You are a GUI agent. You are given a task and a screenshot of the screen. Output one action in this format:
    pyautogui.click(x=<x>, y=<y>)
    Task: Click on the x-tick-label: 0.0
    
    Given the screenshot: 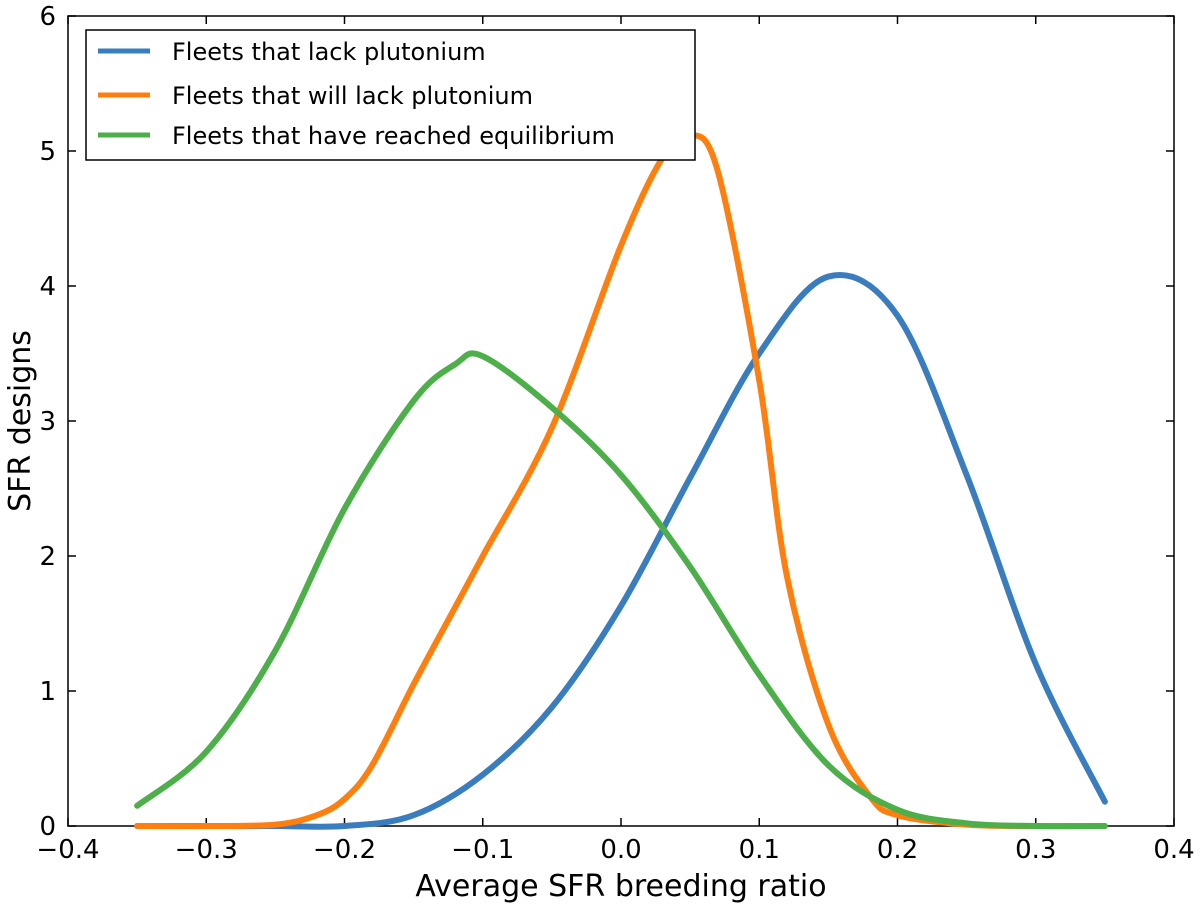 What is the action you would take?
    pyautogui.click(x=620, y=850)
    